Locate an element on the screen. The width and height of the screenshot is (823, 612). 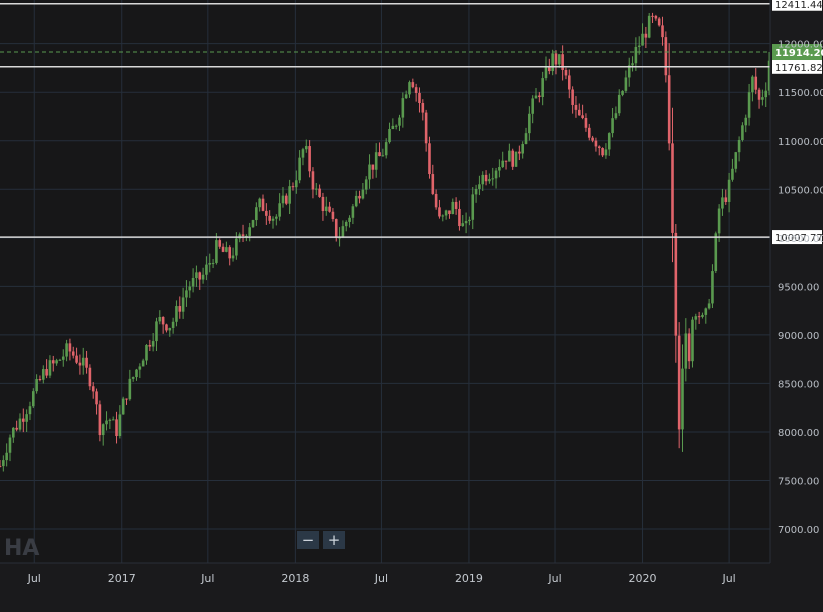
x-tick-label: 2019 is located at coordinates (469, 578).